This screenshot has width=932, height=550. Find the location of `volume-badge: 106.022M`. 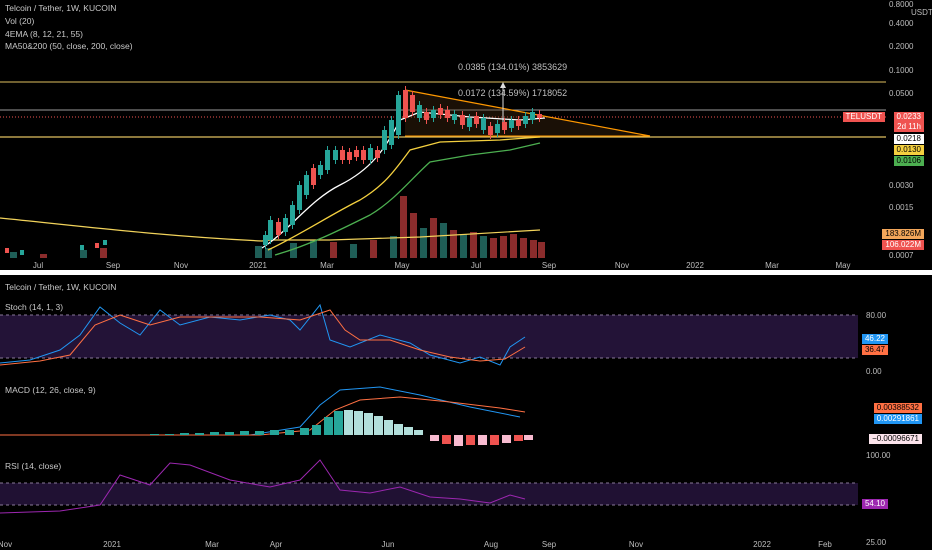

volume-badge: 106.022M is located at coordinates (903, 245).